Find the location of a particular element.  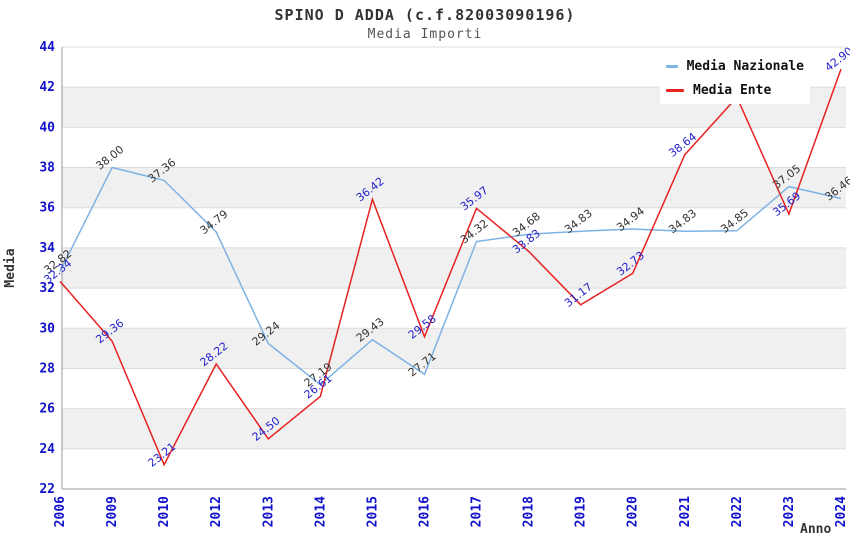

y-tick-label: 44 is located at coordinates (47, 47).